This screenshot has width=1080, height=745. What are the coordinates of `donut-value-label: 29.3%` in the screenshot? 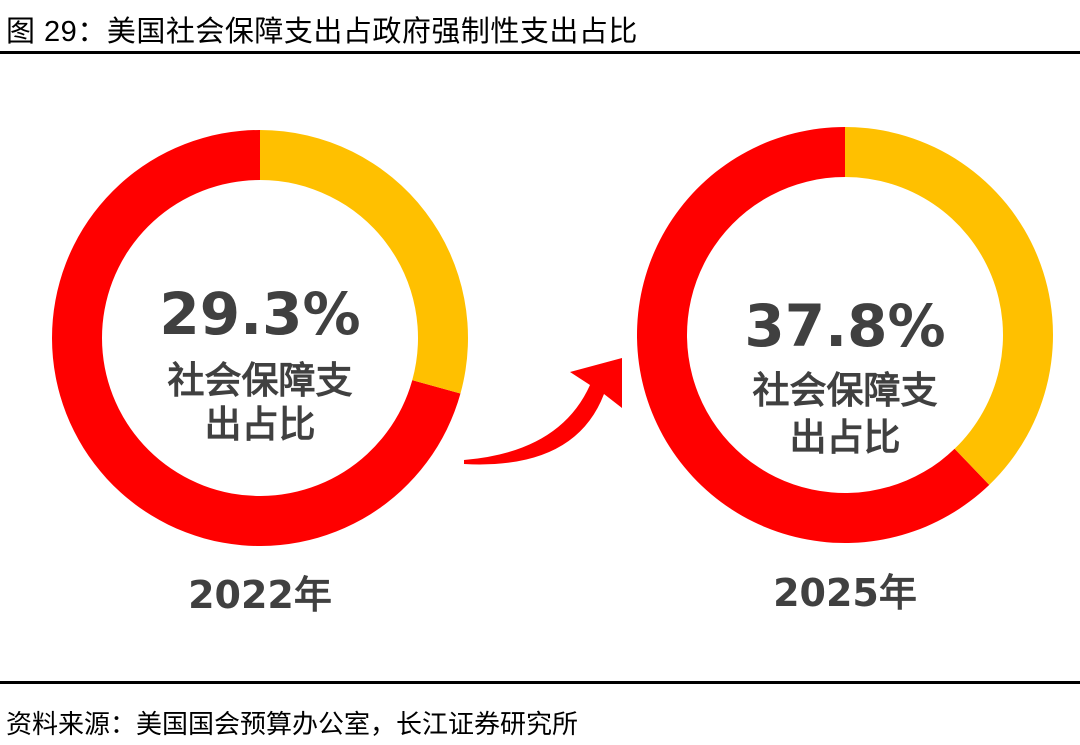 It's located at (259, 314).